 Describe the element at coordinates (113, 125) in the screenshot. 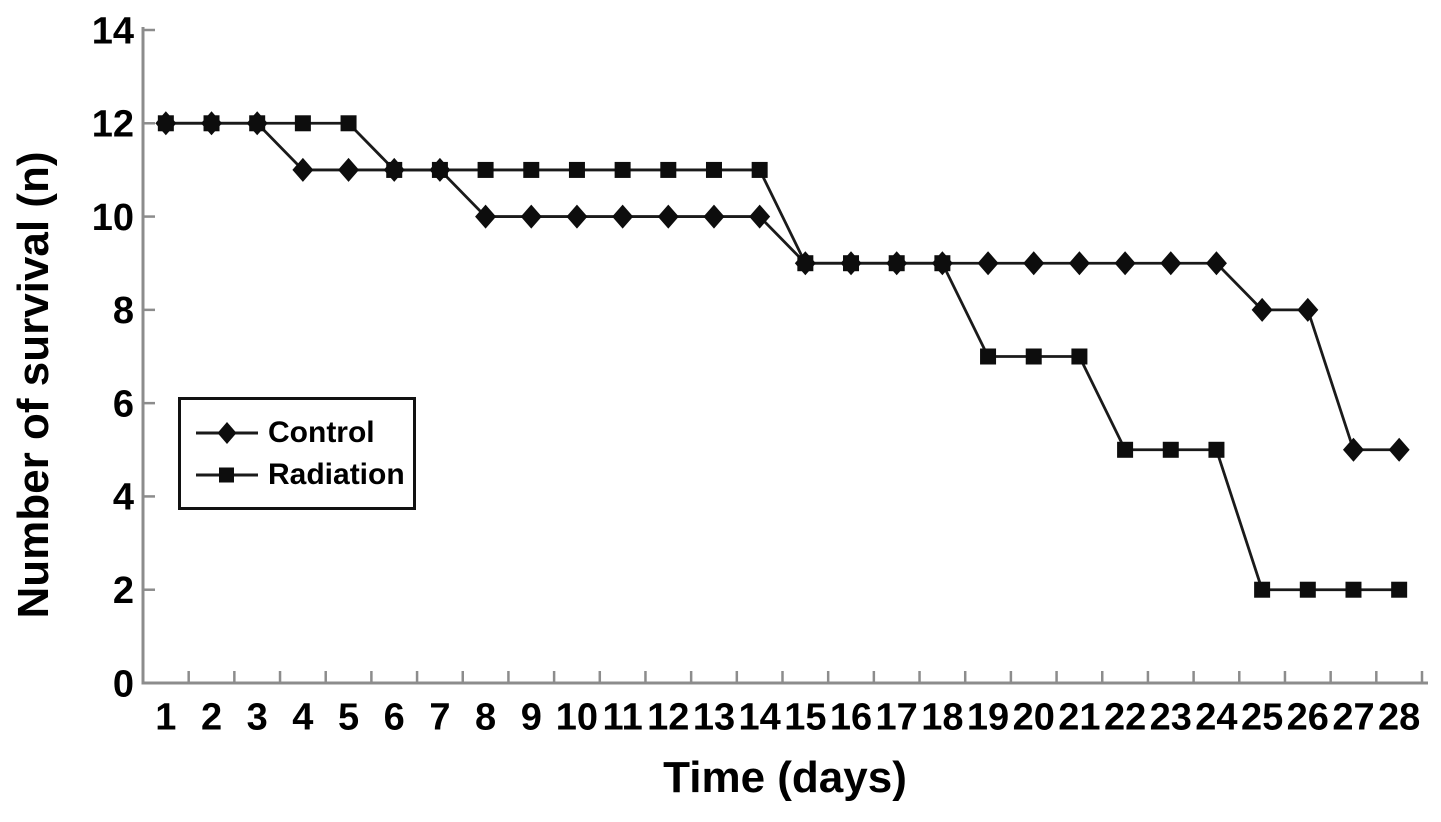

I see `y-tick-label: 12` at that location.